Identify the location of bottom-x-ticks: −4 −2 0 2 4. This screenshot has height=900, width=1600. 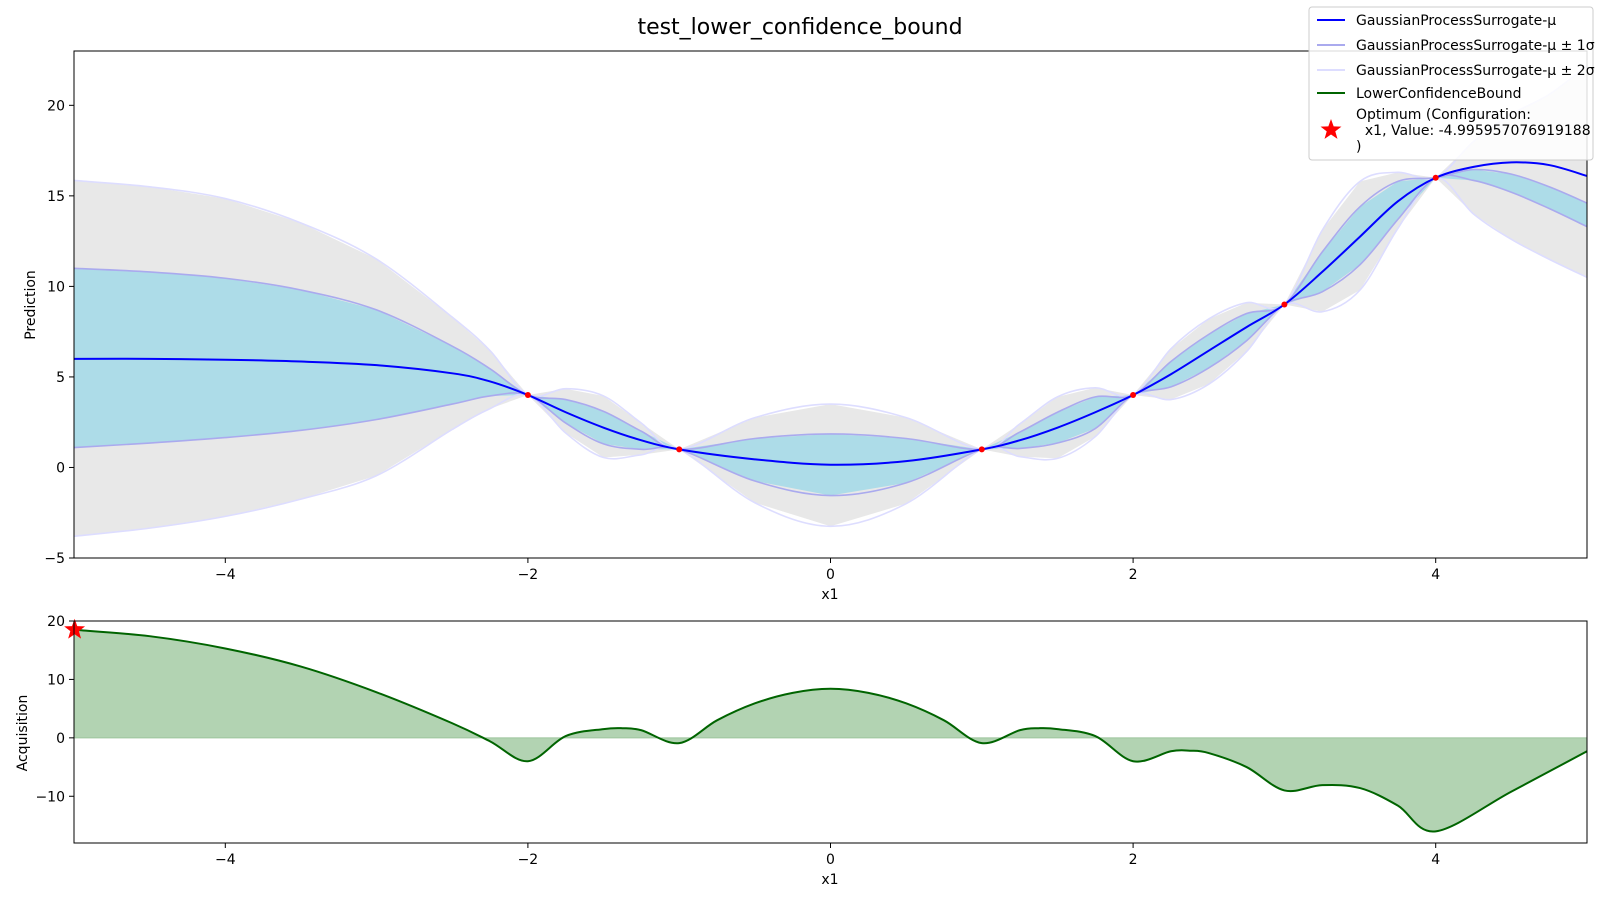
(827, 855).